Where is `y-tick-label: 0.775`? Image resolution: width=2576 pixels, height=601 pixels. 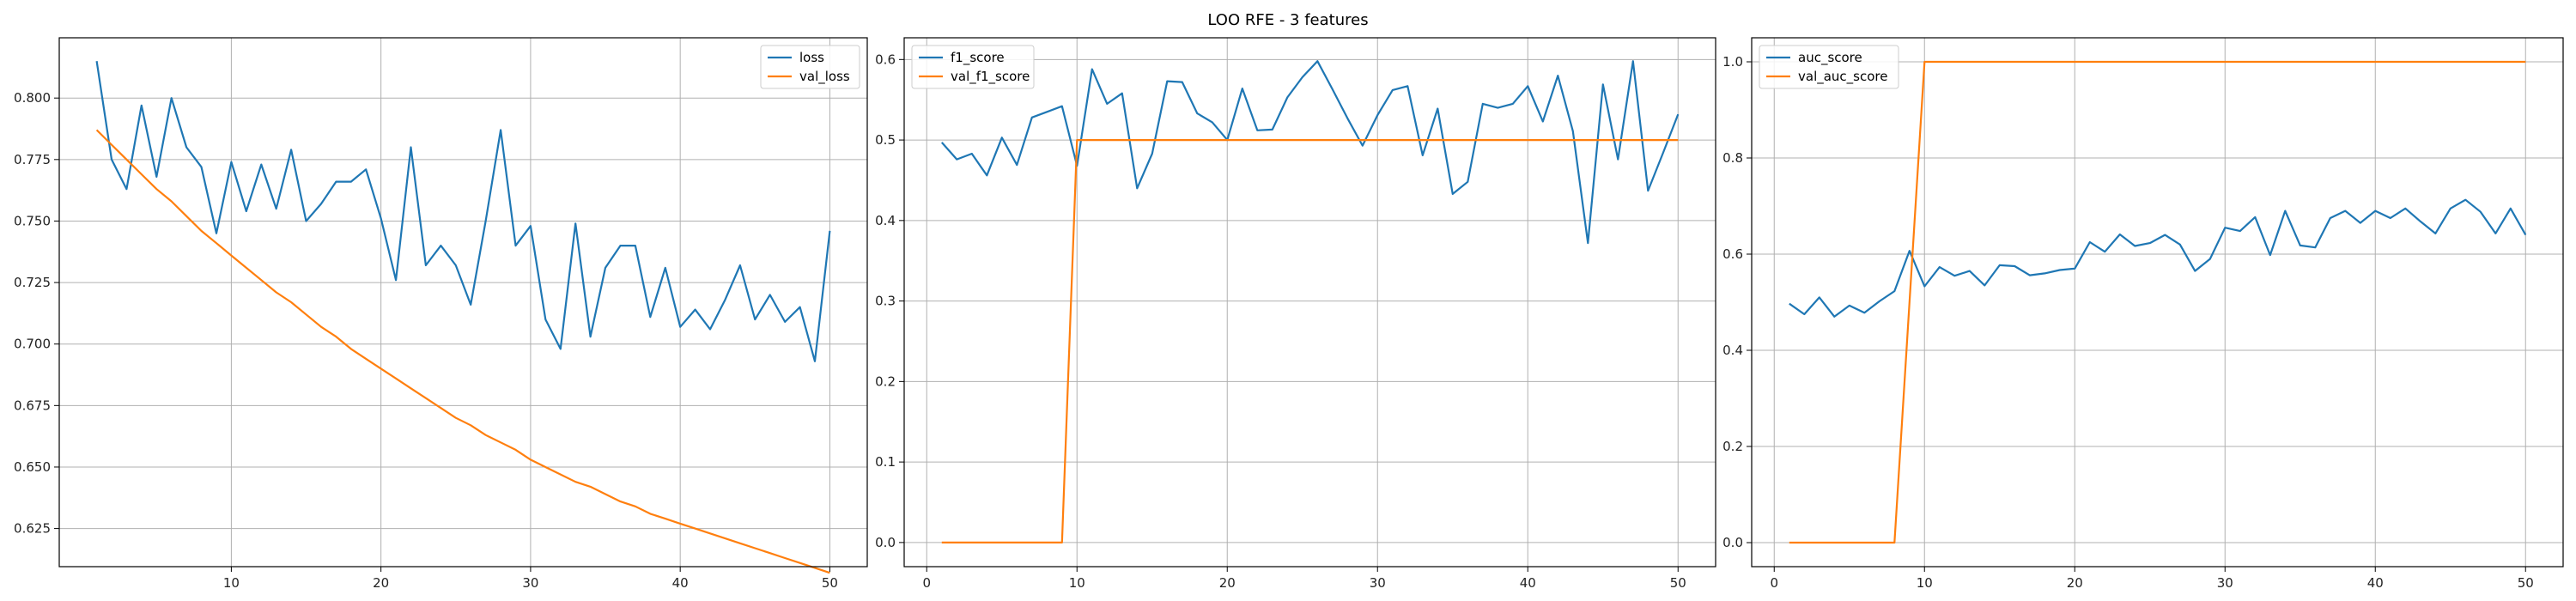 y-tick-label: 0.775 is located at coordinates (32, 159).